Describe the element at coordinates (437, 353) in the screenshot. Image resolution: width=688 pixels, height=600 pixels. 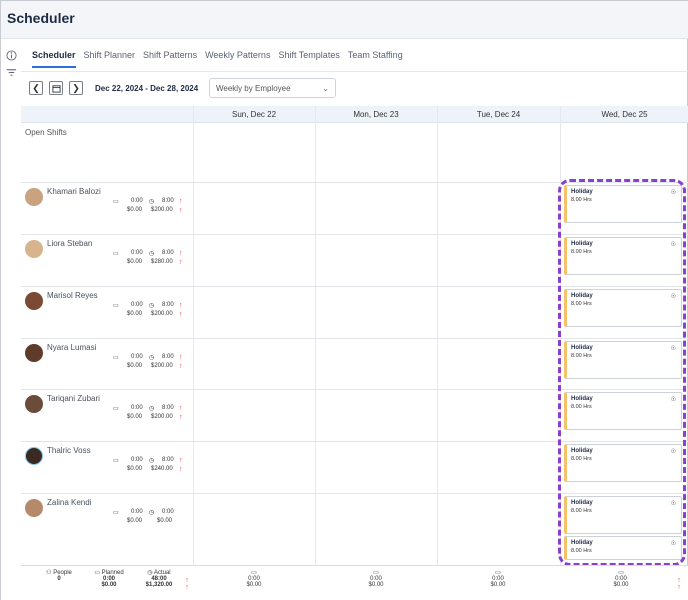
I see `column-divider` at that location.